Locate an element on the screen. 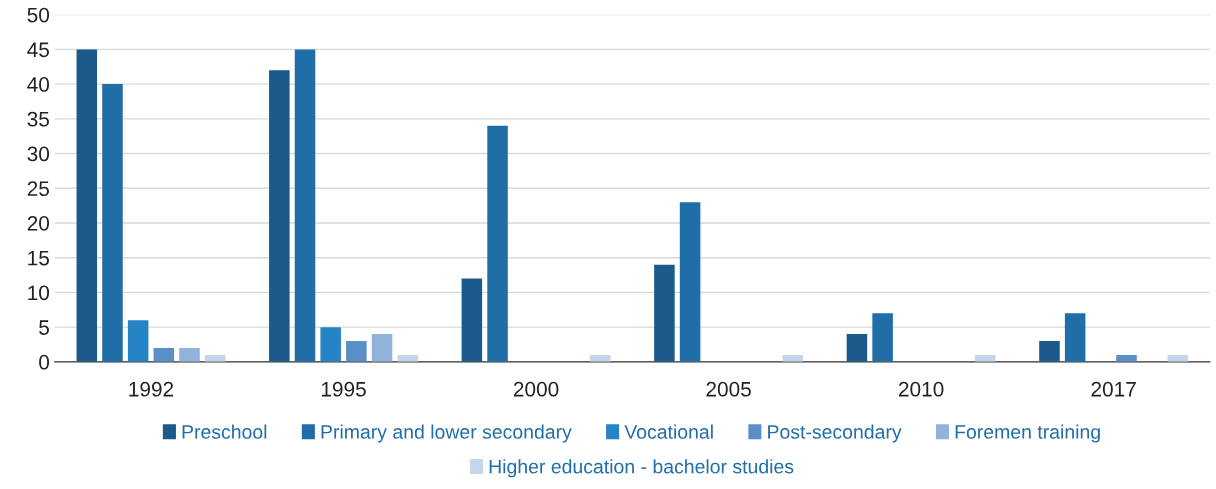  y-tick-label: 50 is located at coordinates (38, 15).